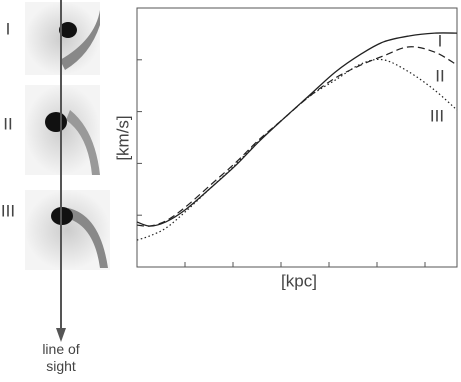  What do you see at coordinates (8, 210) in the screenshot?
I see `panel-label: III` at bounding box center [8, 210].